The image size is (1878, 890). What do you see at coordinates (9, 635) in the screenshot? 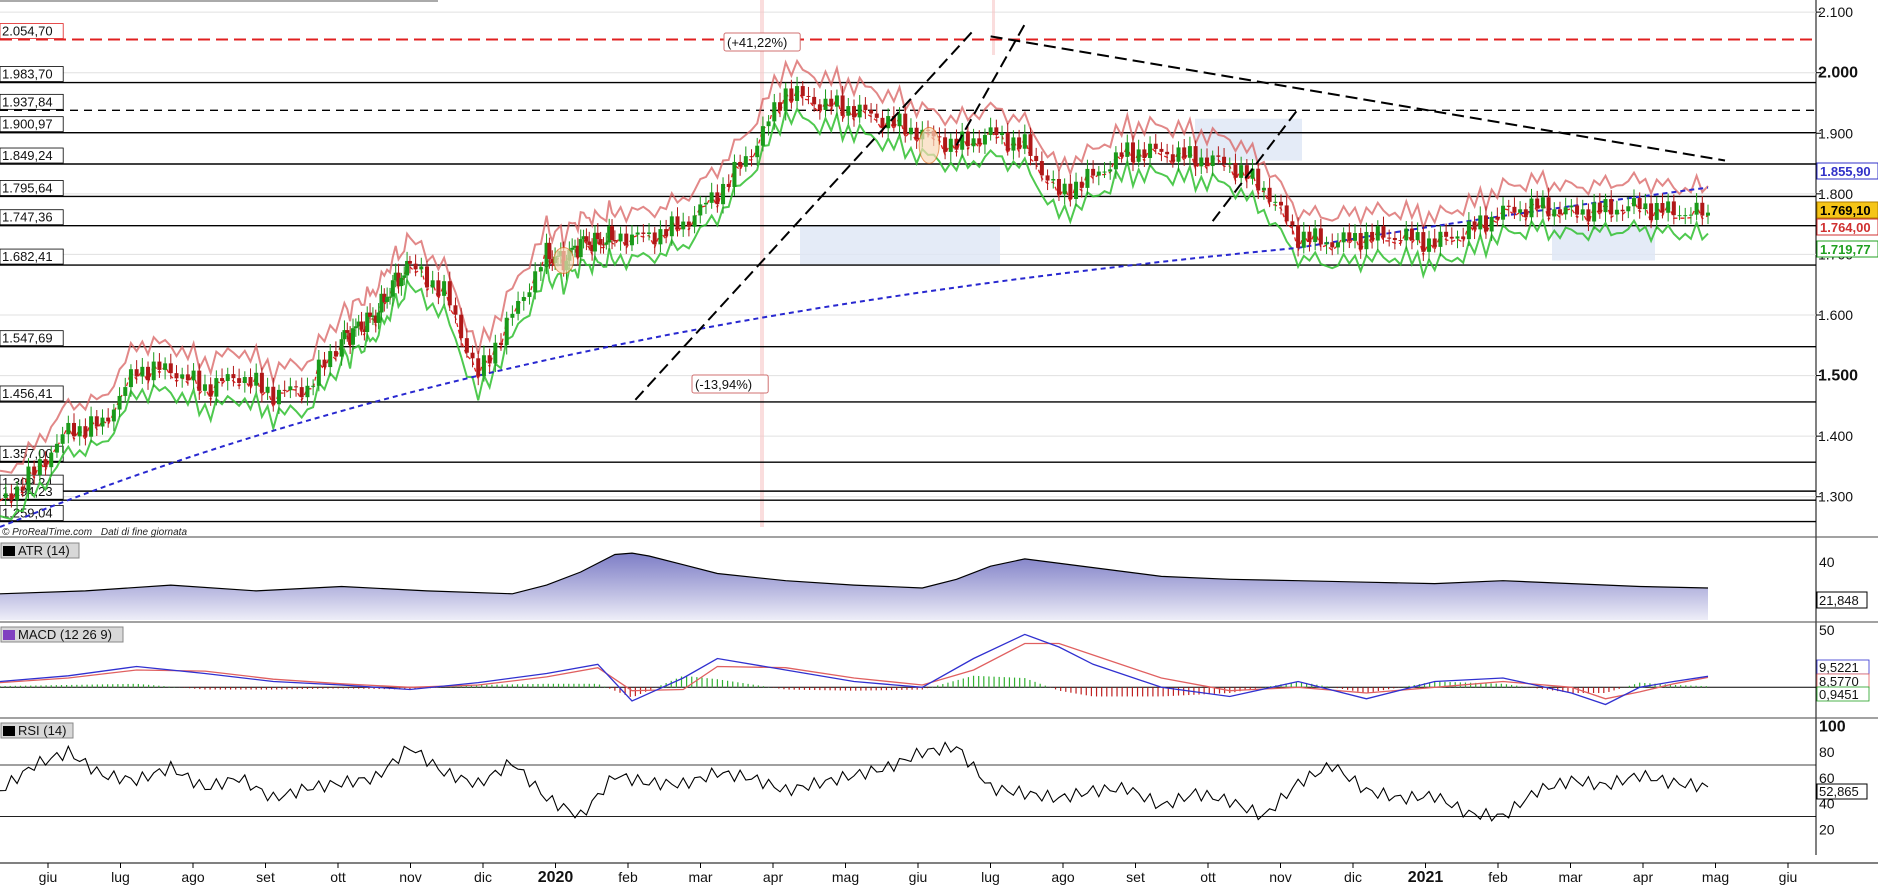
I see `panel-color-swatch` at bounding box center [9, 635].